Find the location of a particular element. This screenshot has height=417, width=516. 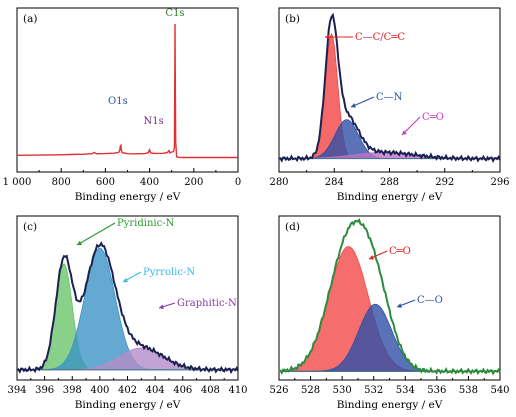

x-tick-label: 1 000 is located at coordinates (17, 182).